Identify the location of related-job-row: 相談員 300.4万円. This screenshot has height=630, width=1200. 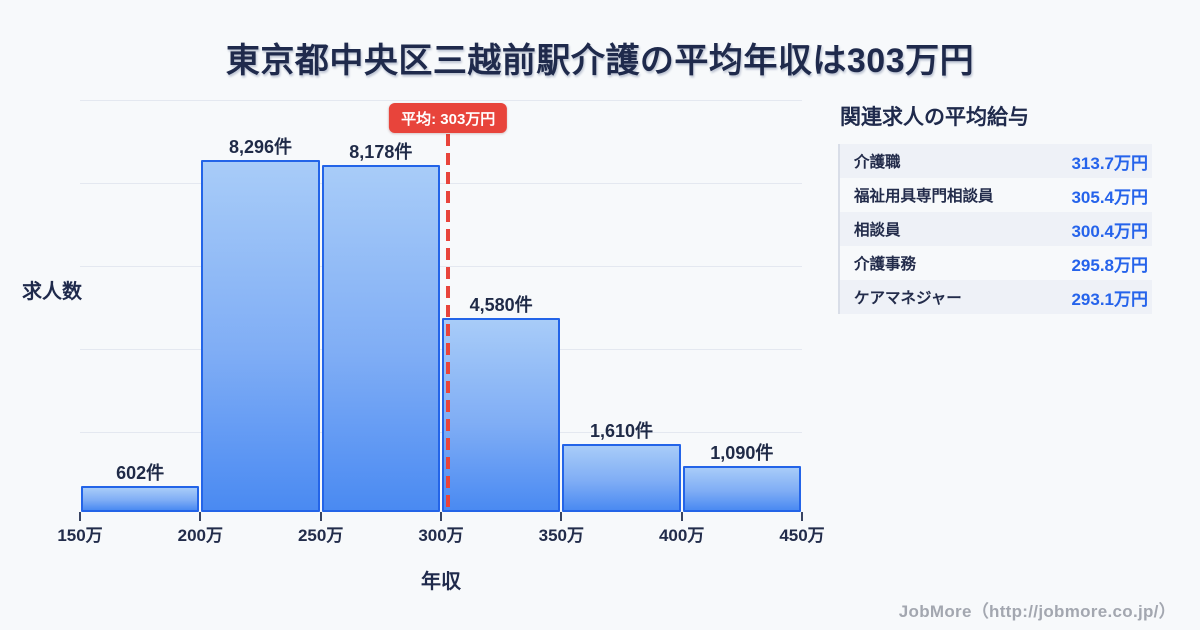
(996, 229).